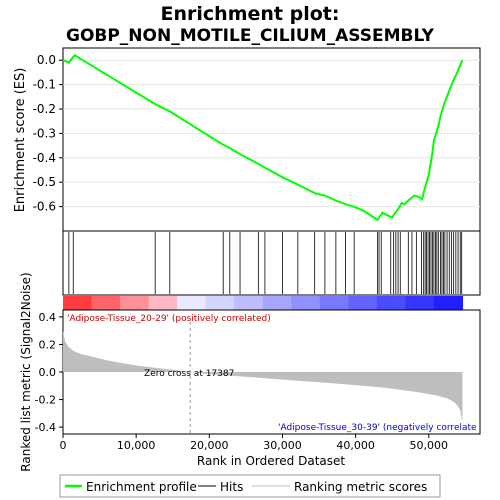 The width and height of the screenshot is (500, 500). Describe the element at coordinates (250, 14) in the screenshot. I see `chart-title: Enrichment plot:` at that location.